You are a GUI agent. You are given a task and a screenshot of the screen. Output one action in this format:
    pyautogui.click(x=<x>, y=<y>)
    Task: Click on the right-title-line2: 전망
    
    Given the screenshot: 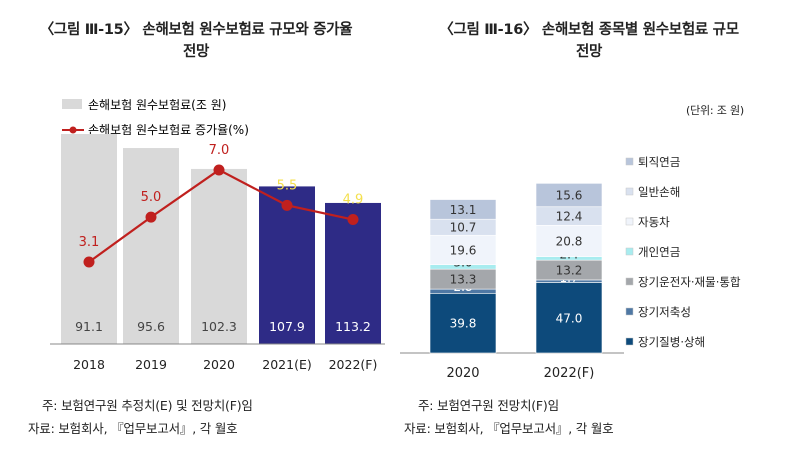 What is the action you would take?
    pyautogui.click(x=589, y=52)
    